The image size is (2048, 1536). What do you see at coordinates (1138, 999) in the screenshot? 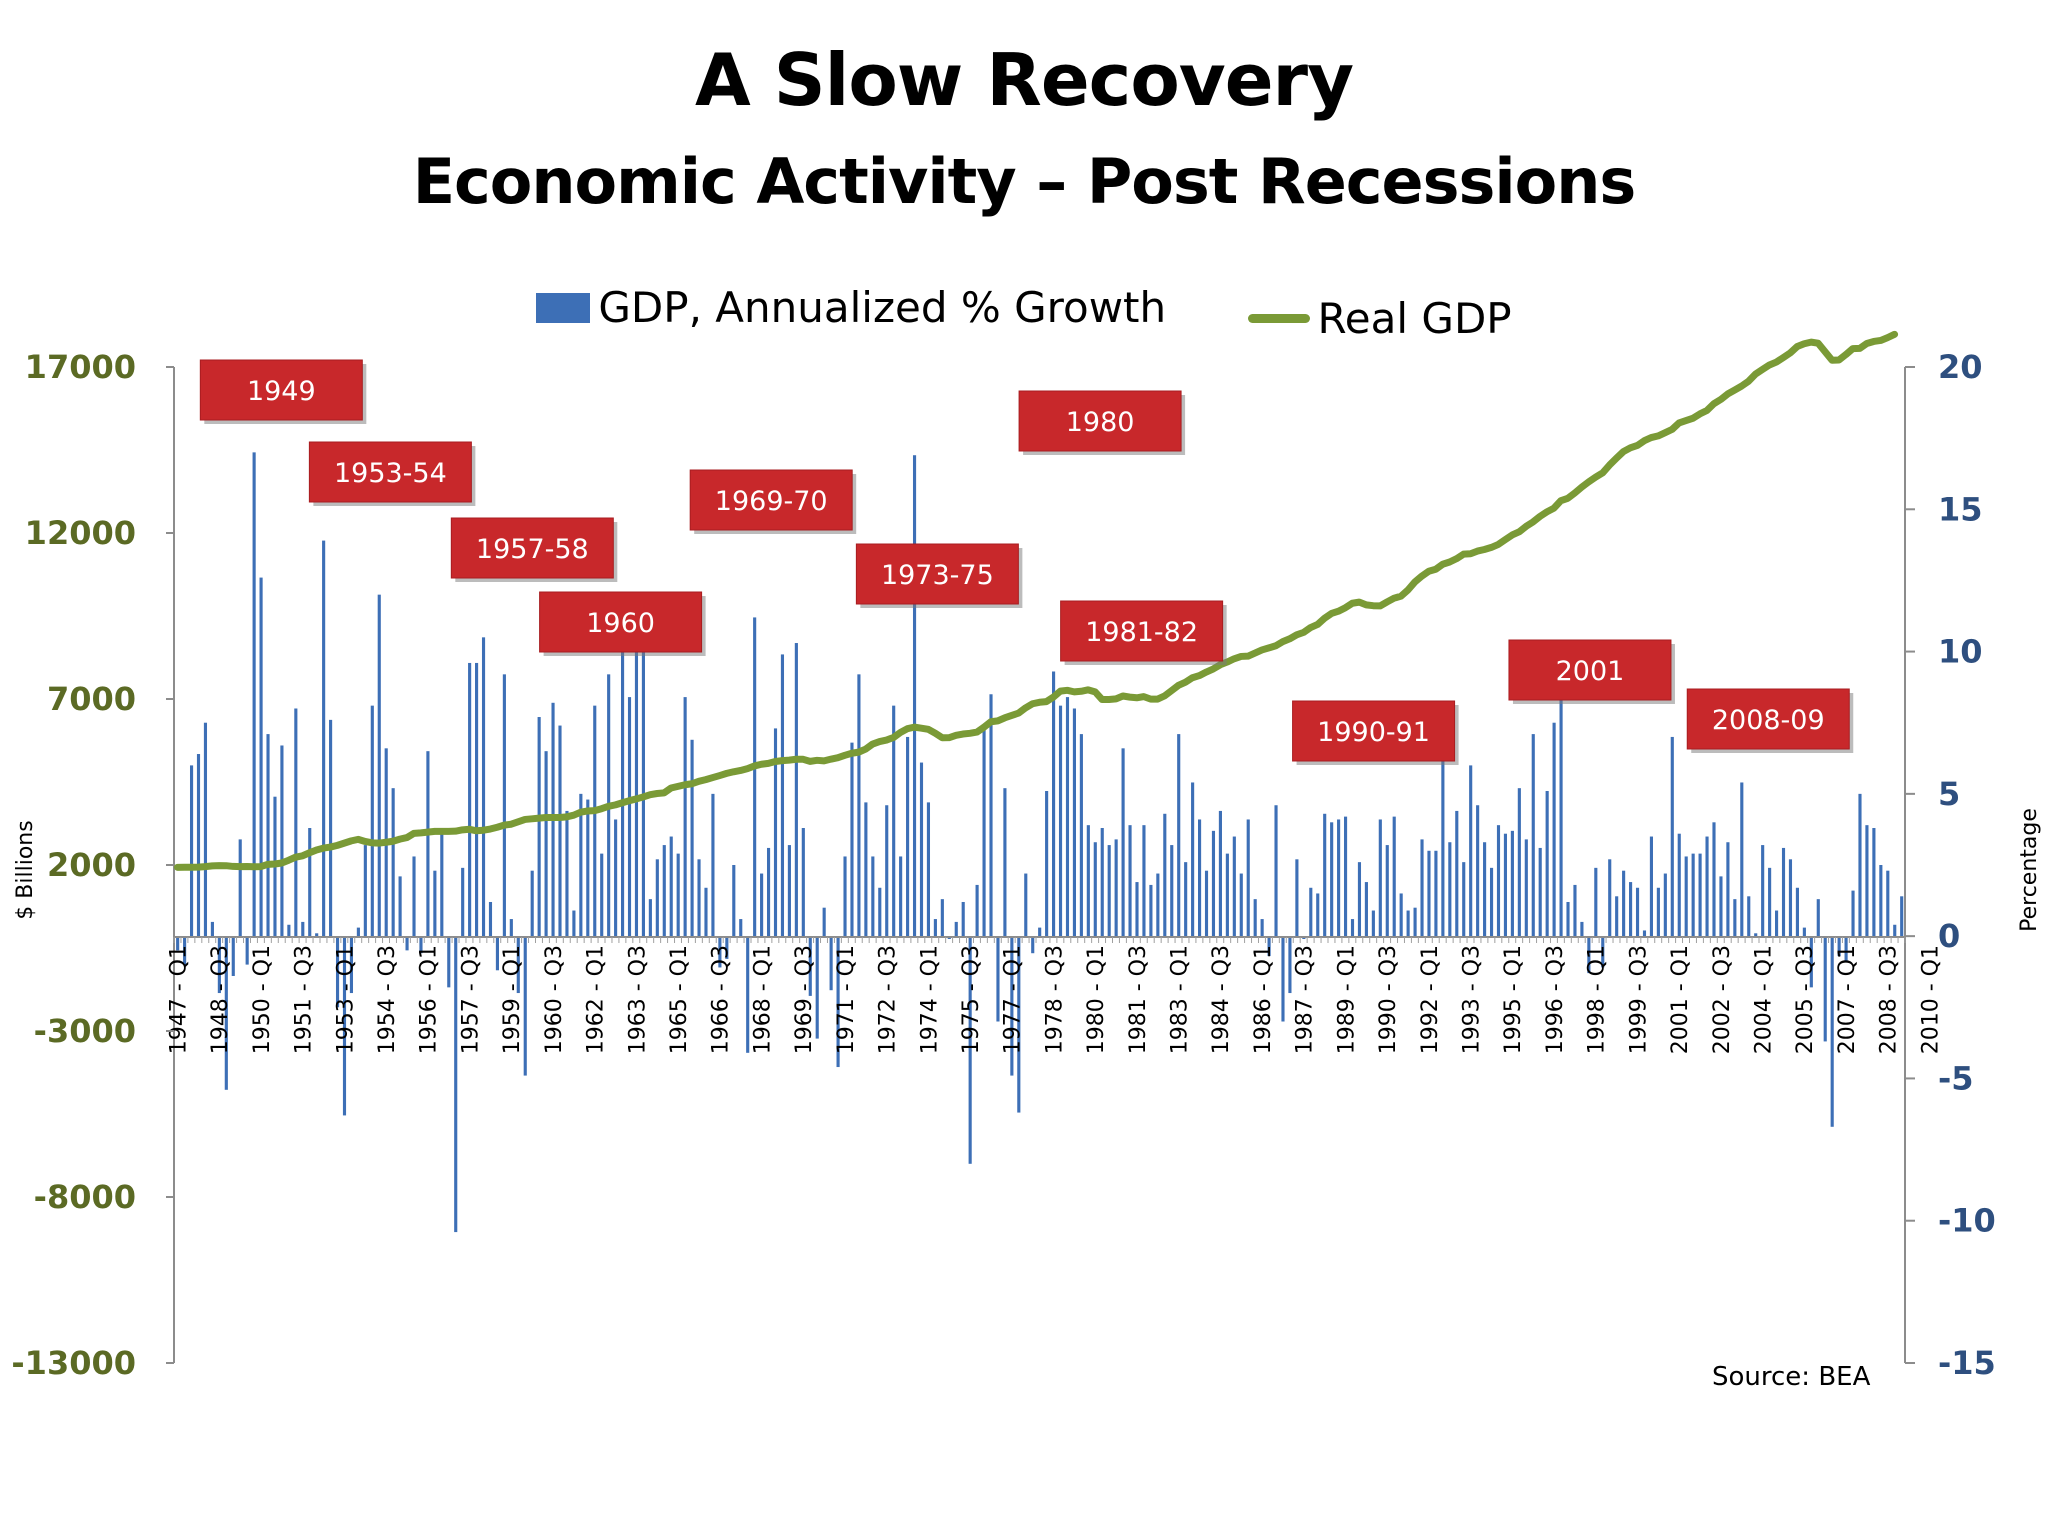
I see `x-tick-label: 1981 - Q3` at bounding box center [1138, 999].